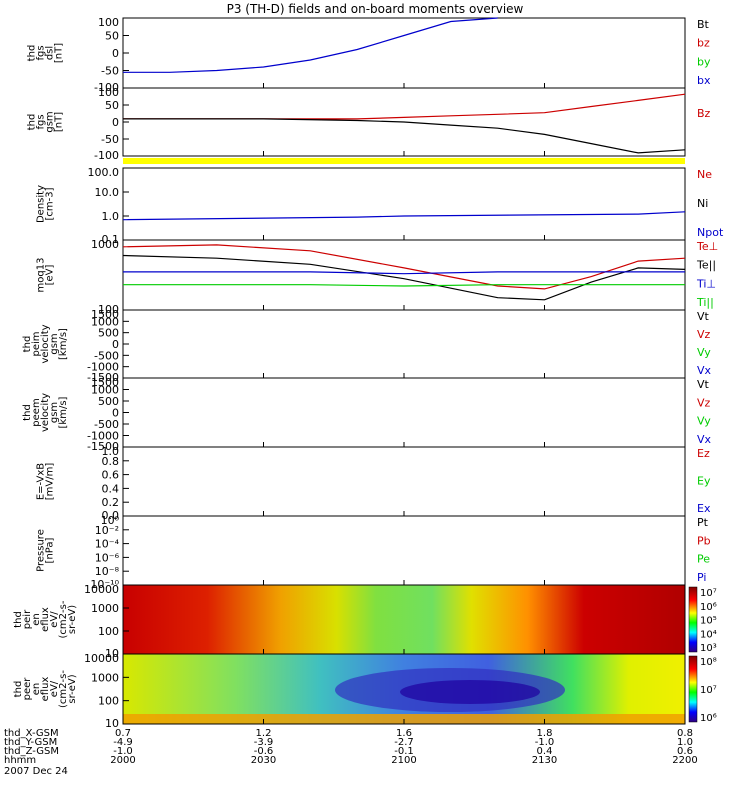 Image resolution: width=750 pixels, height=800 pixels. What do you see at coordinates (404, 344) in the screenshot?
I see `panel-frame-peim` at bounding box center [404, 344].